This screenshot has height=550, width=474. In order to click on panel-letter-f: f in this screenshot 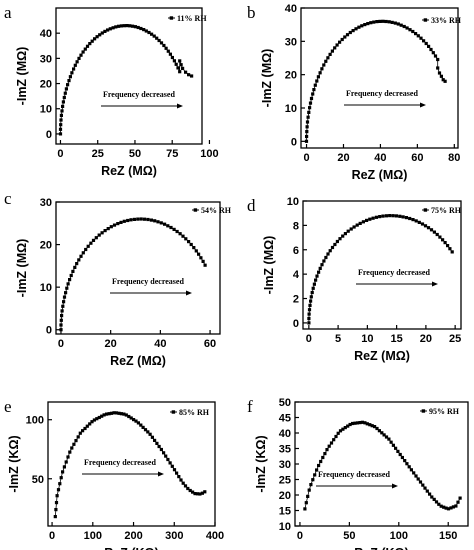, I will do `click(250, 406)`.